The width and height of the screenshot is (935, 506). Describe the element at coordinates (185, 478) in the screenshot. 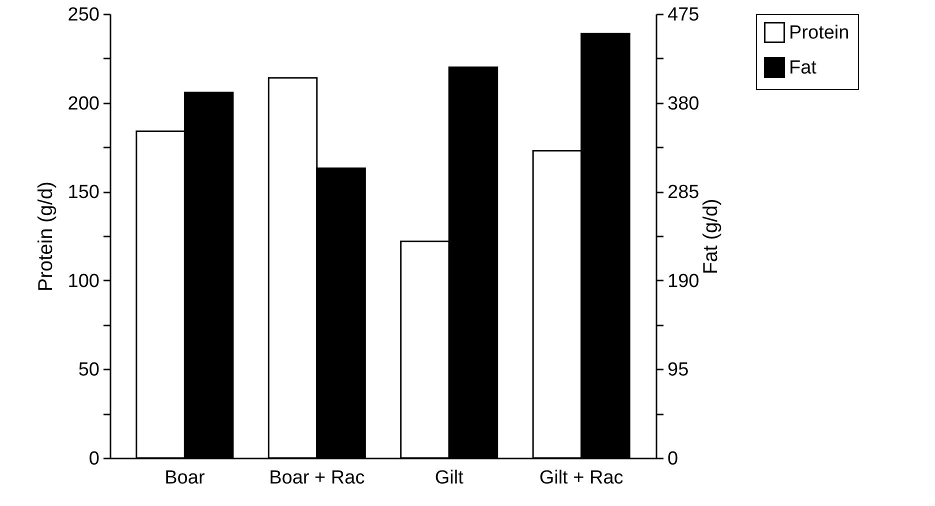

I see `x-tick-label: Boar` at that location.